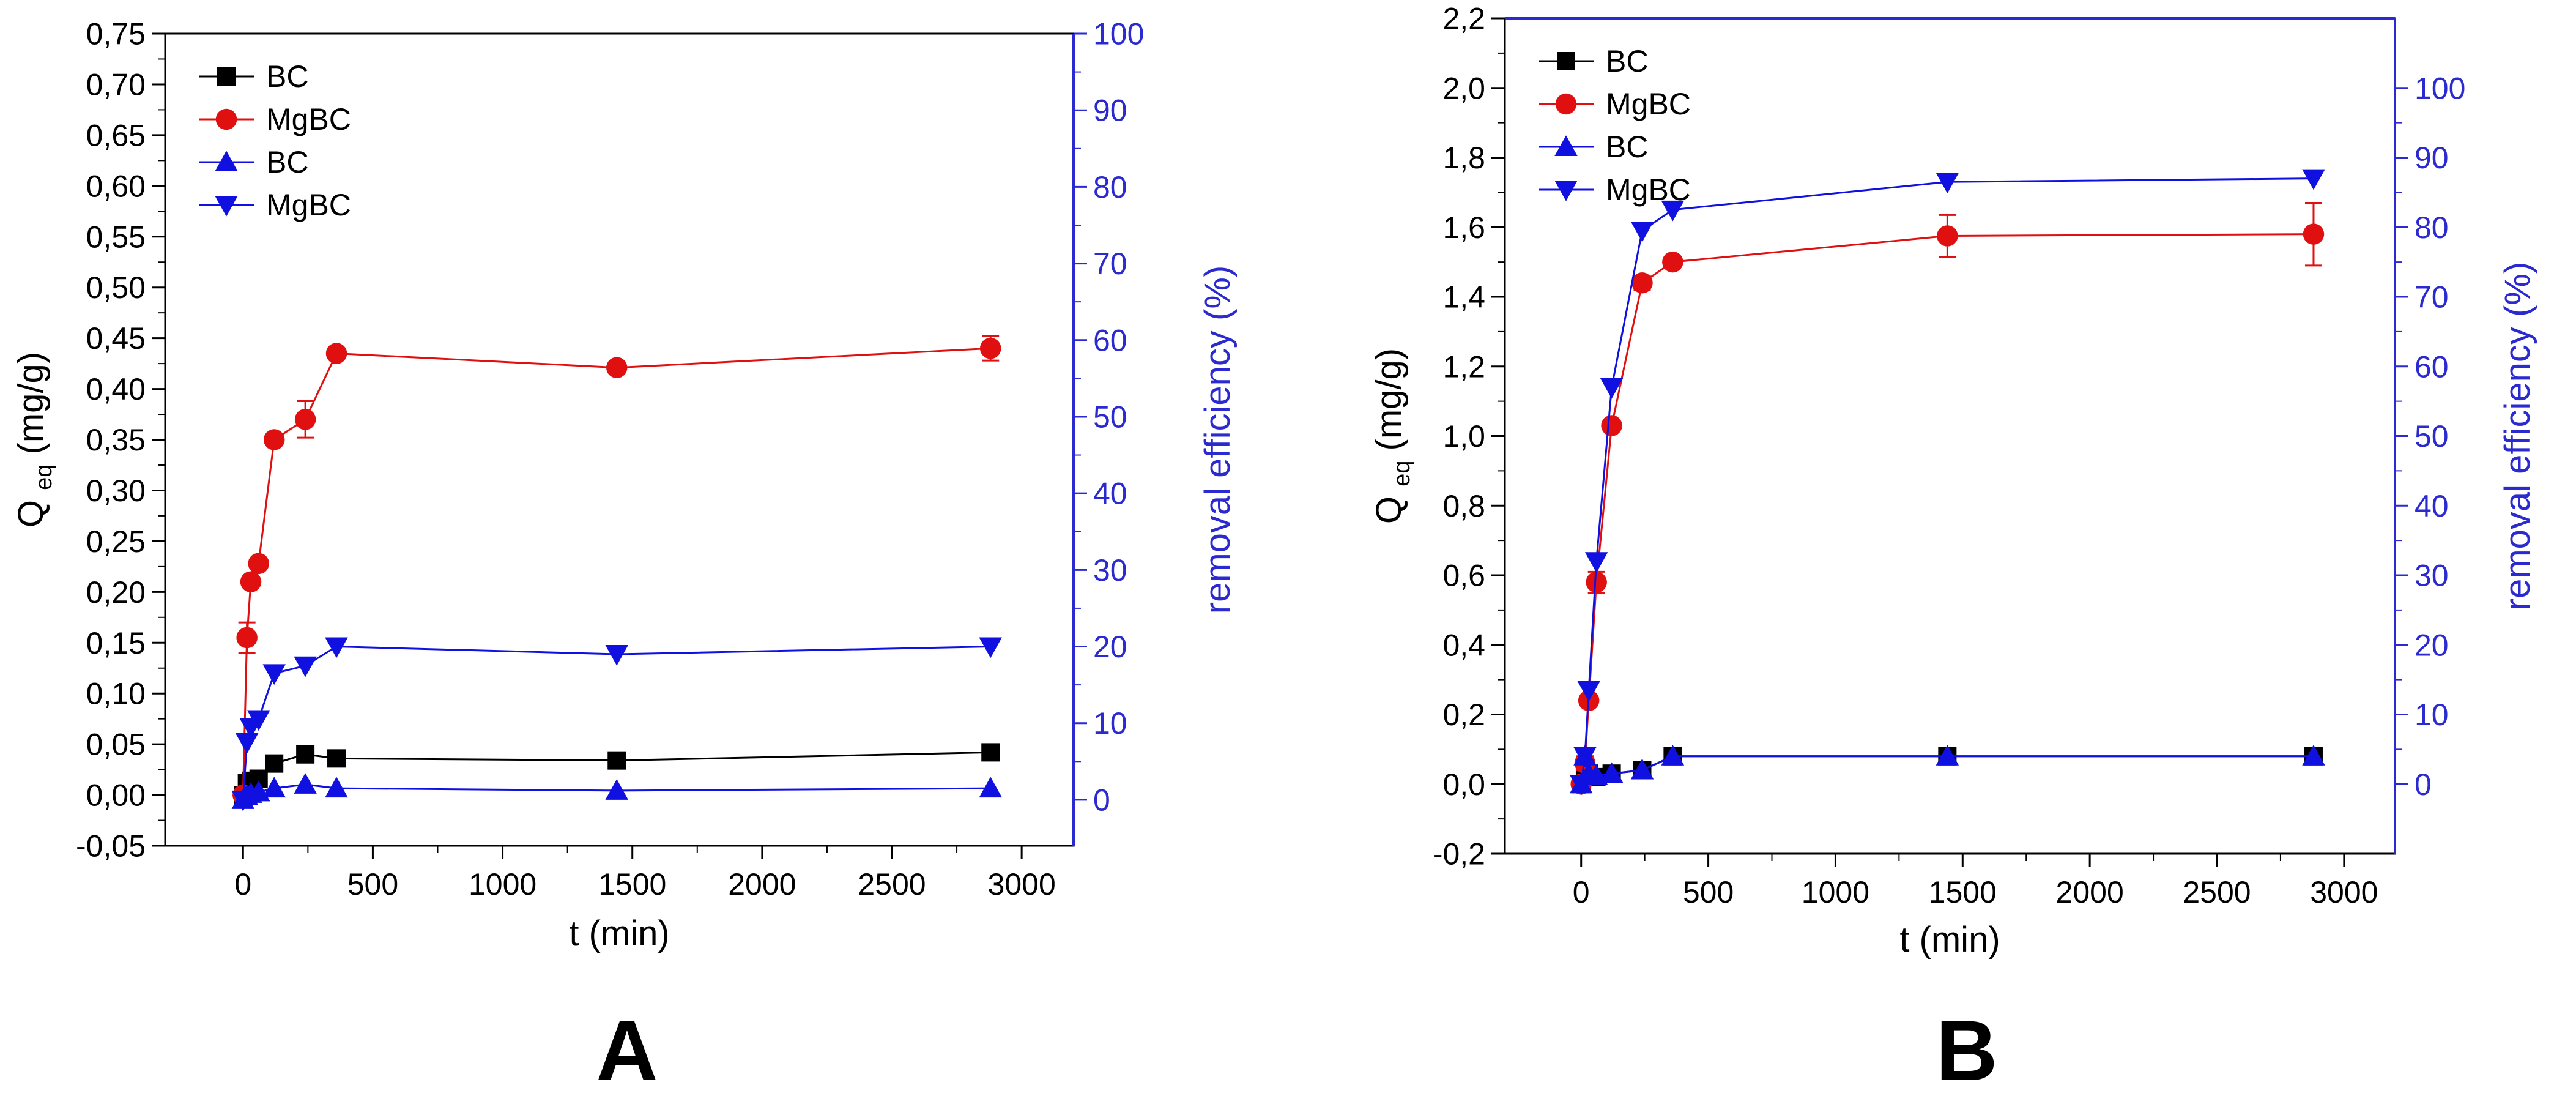 This screenshot has height=1104, width=2576. I want to click on y-right-tick-label: 20, so click(2432, 645).